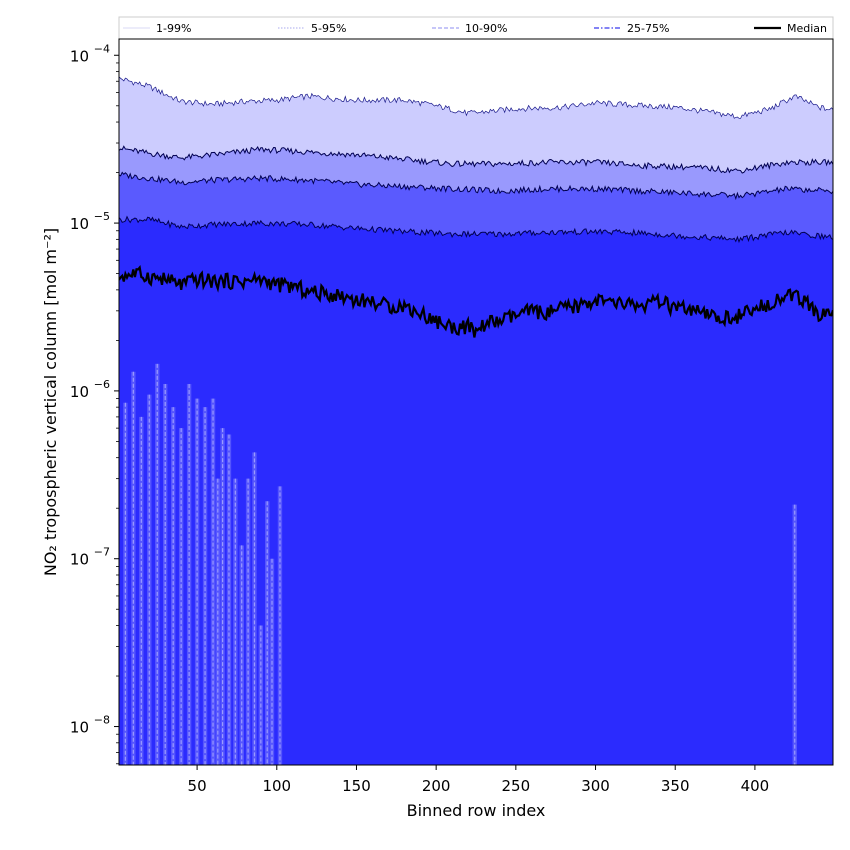 This screenshot has width=850, height=850. What do you see at coordinates (102, 216) in the screenshot?
I see `y-tick-exponent: −5` at bounding box center [102, 216].